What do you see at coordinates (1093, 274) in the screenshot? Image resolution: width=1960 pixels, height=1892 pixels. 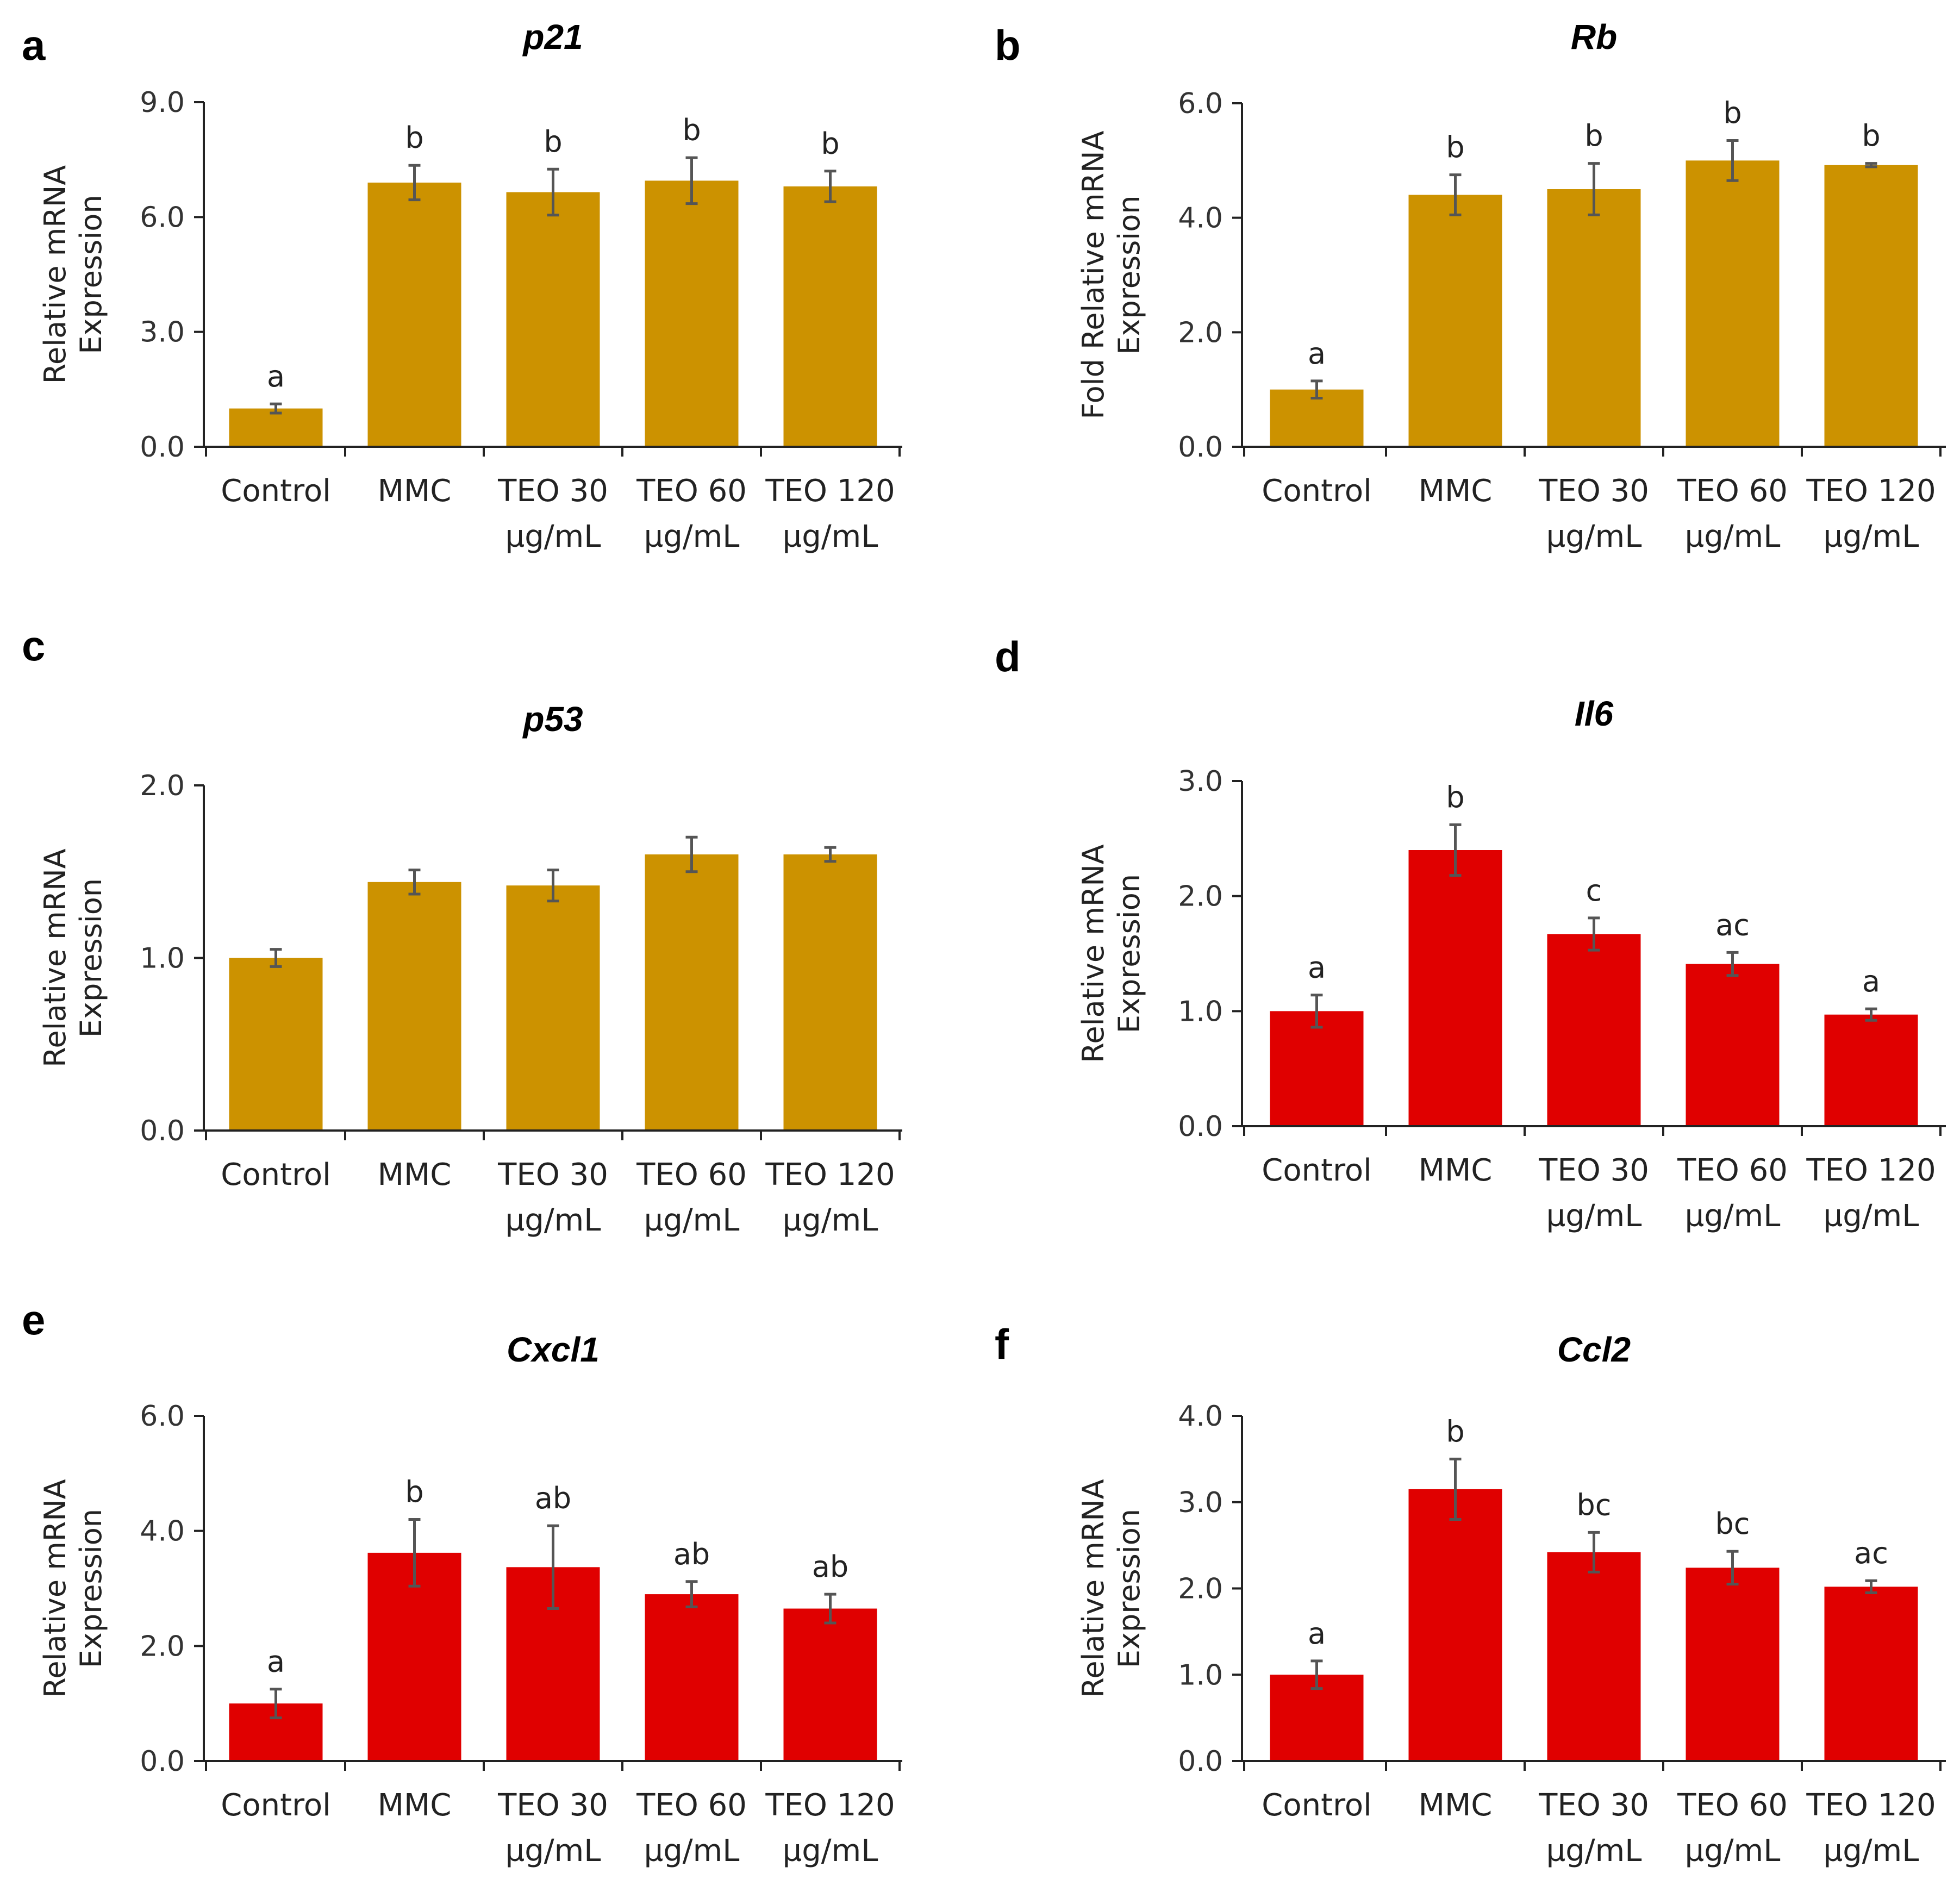 I see `y-axis-label-line: Fold Relative mRNA` at bounding box center [1093, 274].